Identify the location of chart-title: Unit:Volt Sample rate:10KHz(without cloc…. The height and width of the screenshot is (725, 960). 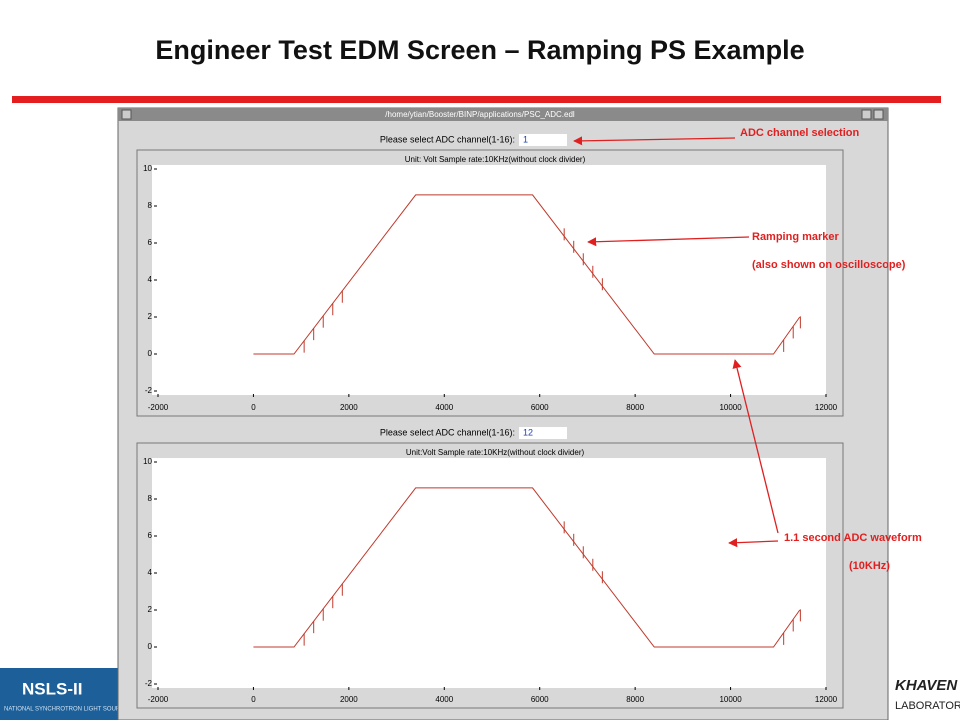
(495, 452).